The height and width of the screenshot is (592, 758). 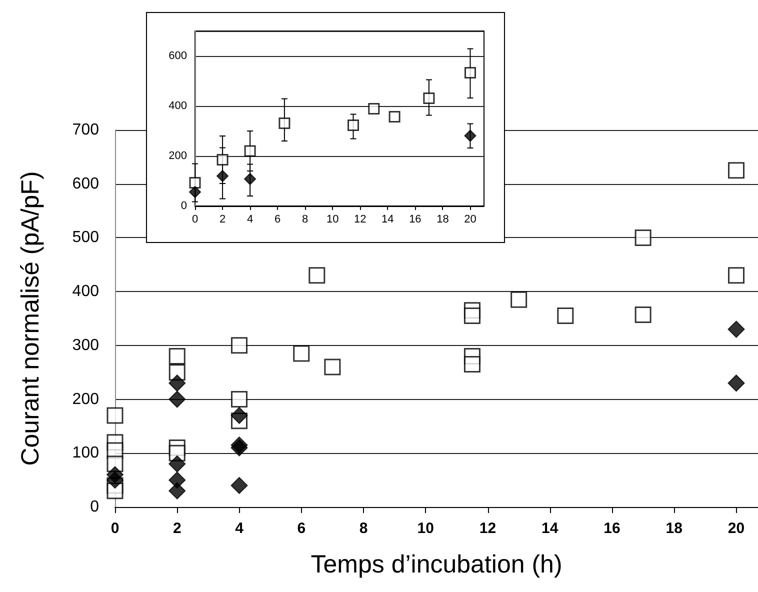 I want to click on y-tick-label: 700, so click(x=86, y=130).